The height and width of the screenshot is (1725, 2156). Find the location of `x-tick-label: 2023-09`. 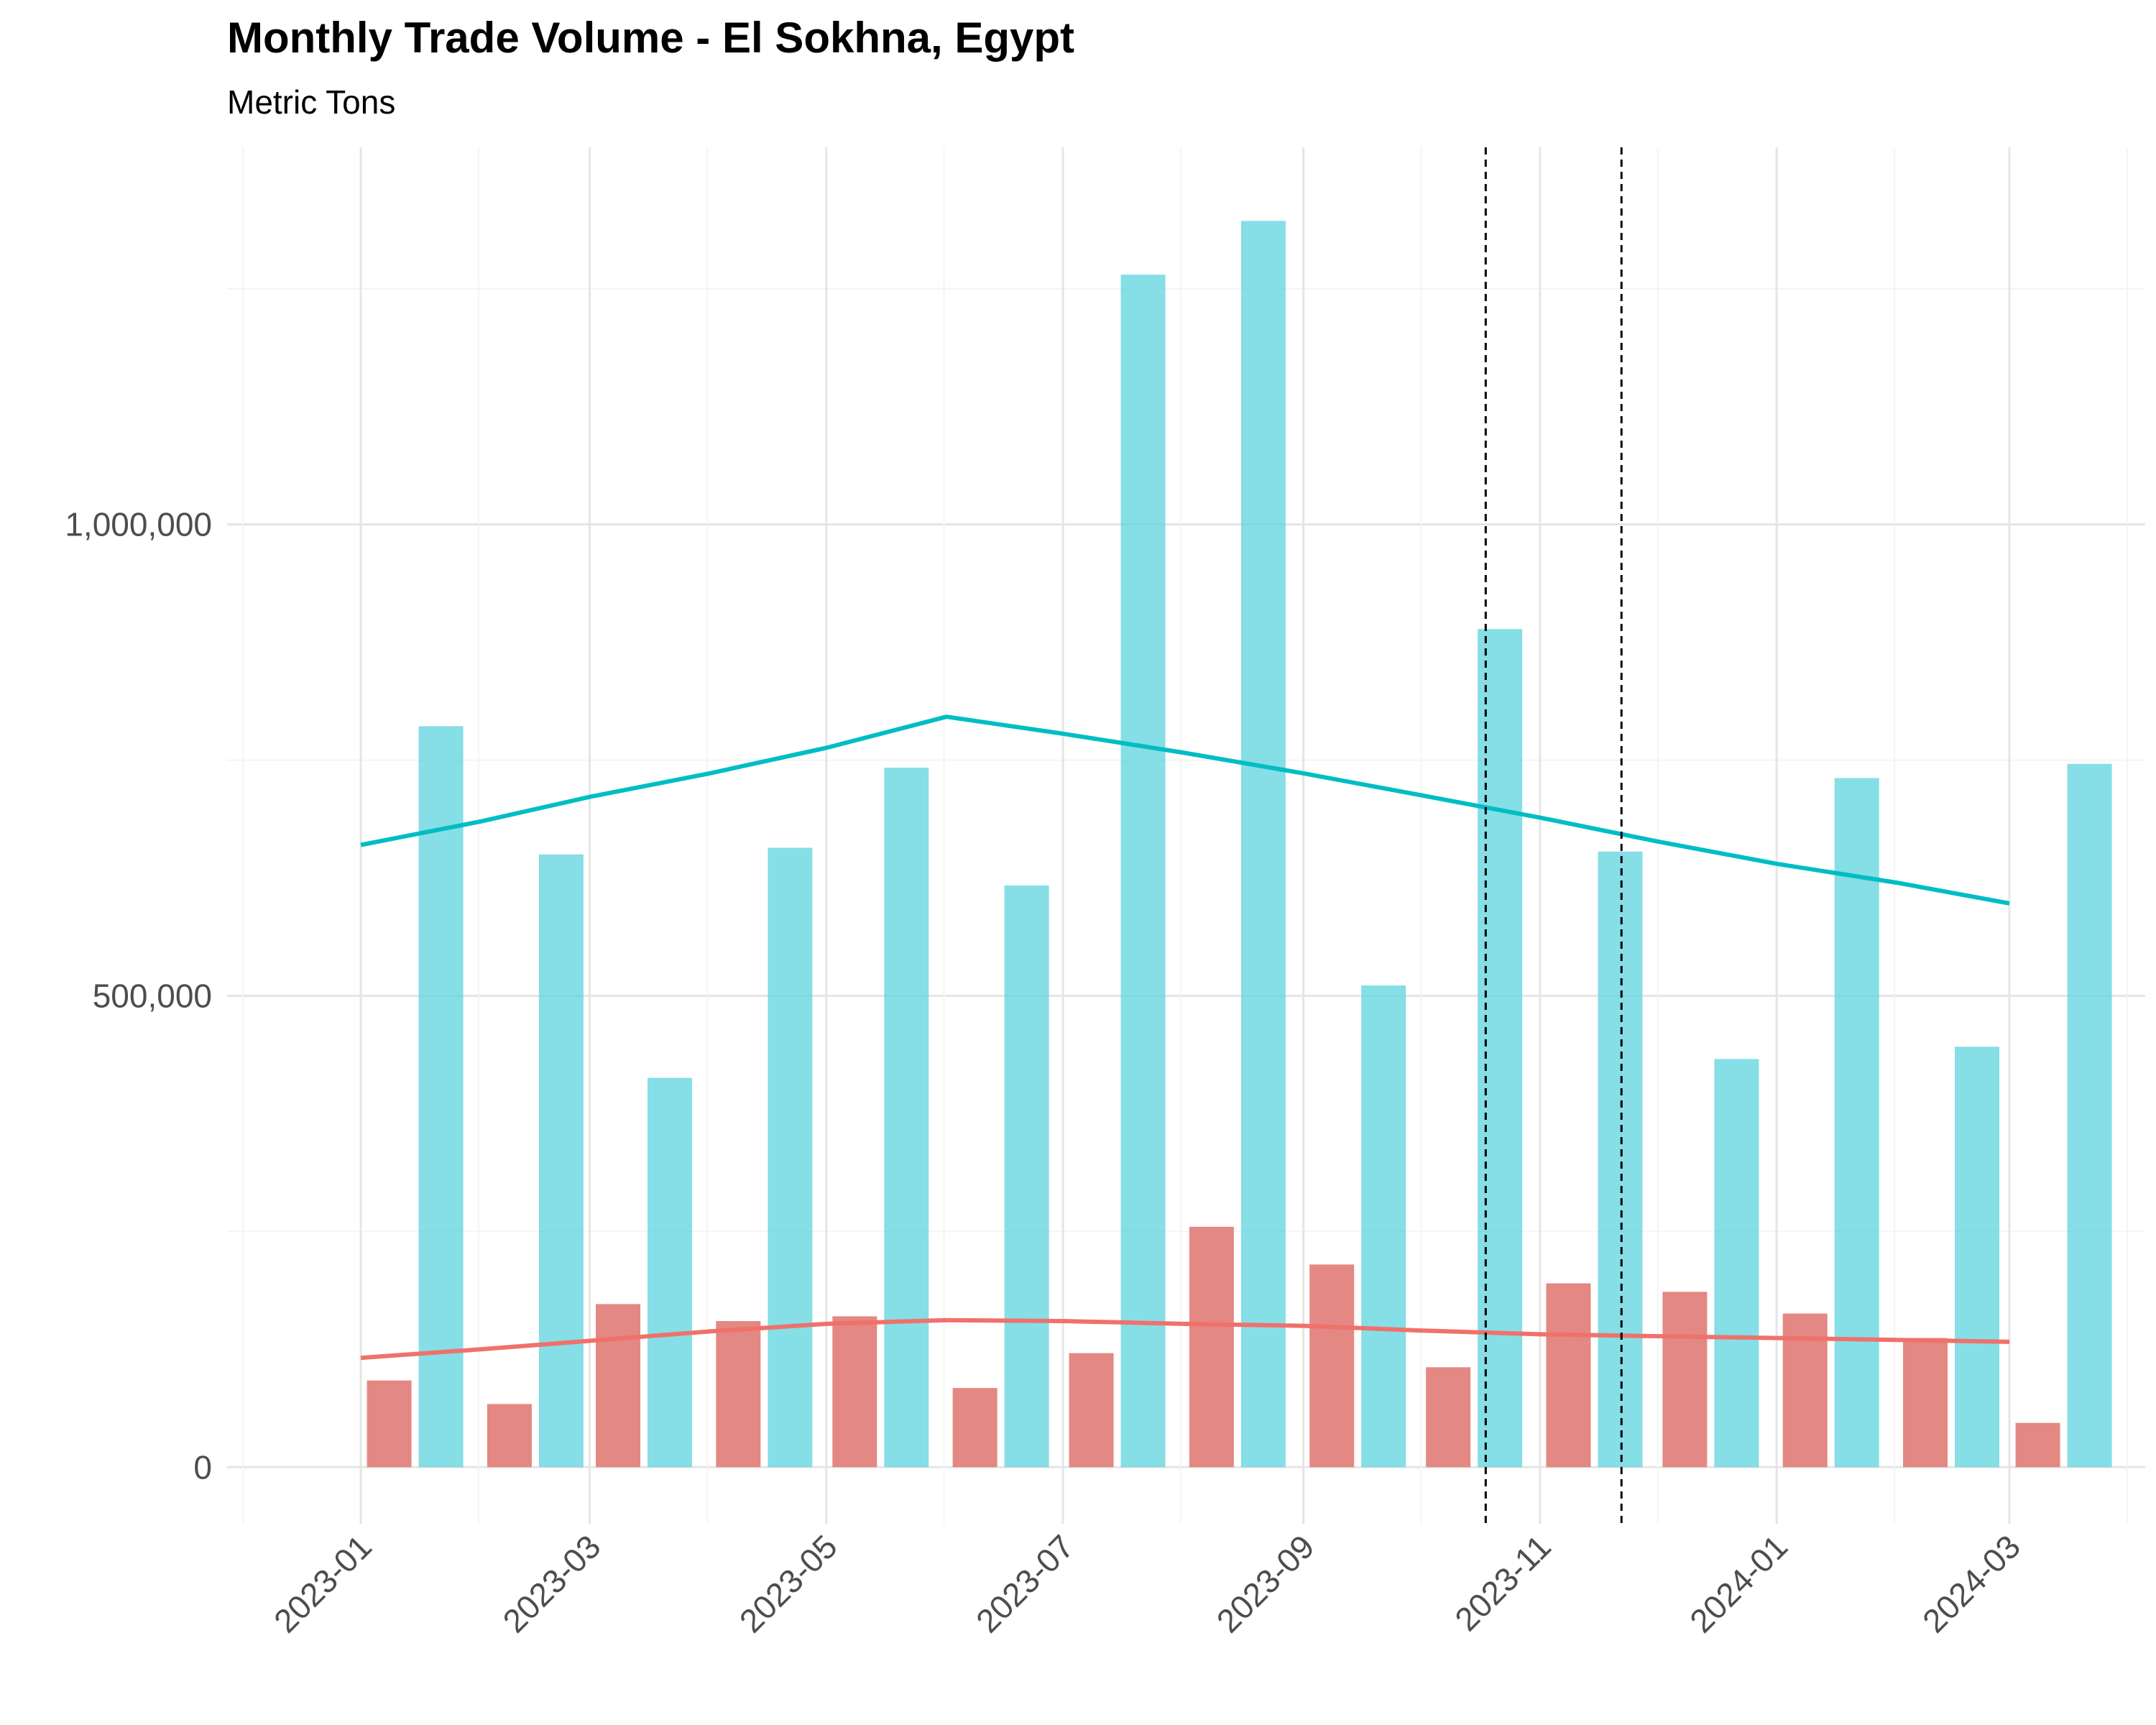

x-tick-label: 2023-09 is located at coordinates (1266, 1583).